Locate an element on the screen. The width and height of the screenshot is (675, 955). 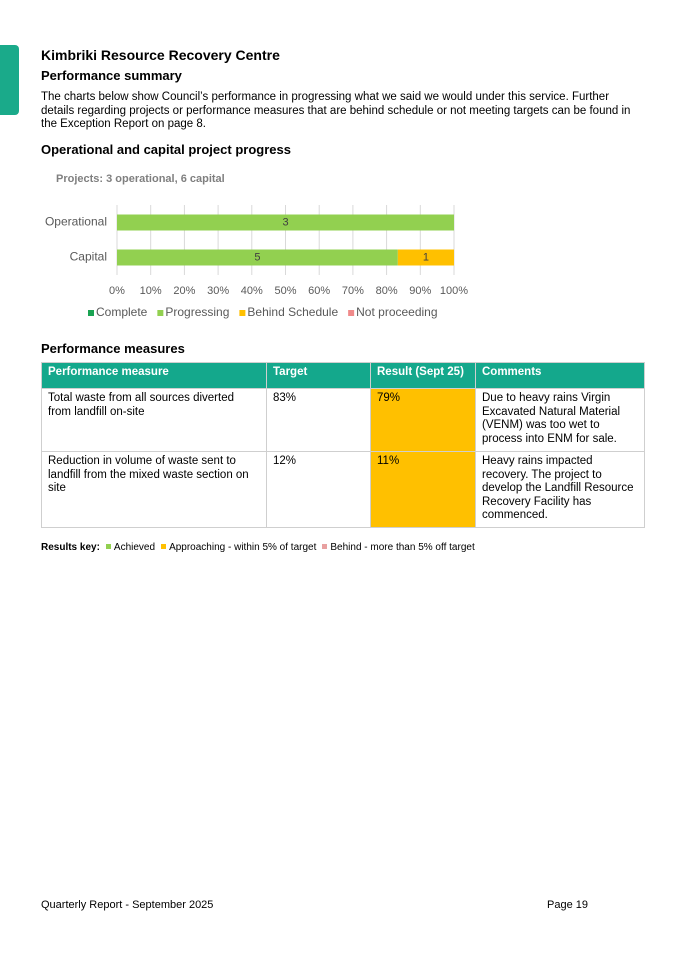
x-tick-label: 90% is located at coordinates (420, 291).